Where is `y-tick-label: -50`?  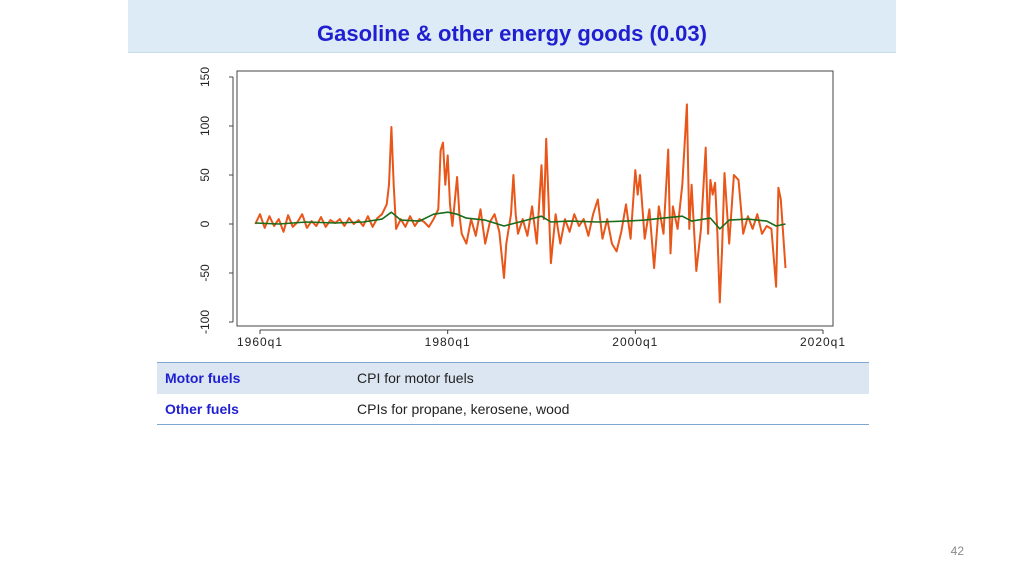
y-tick-label: -50 is located at coordinates (205, 273).